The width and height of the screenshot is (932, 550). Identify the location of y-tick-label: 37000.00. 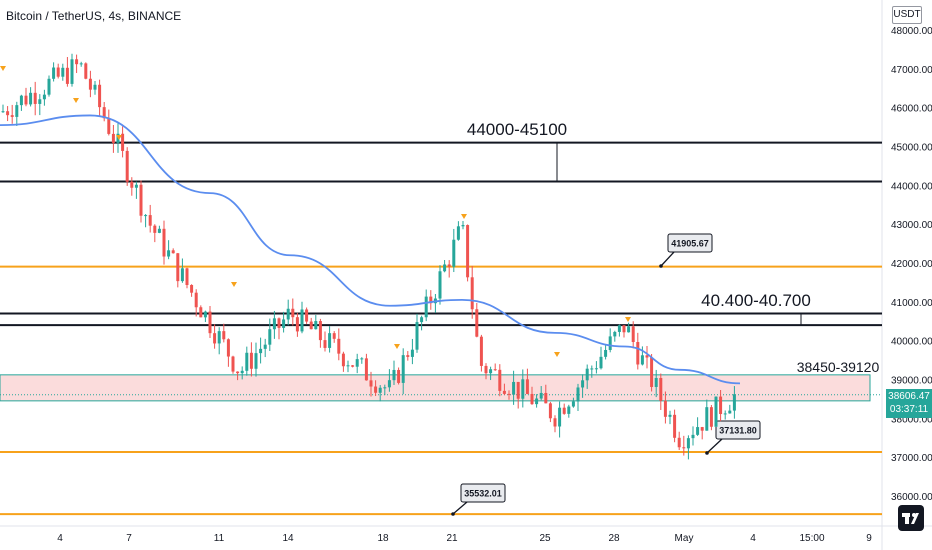
(911, 458).